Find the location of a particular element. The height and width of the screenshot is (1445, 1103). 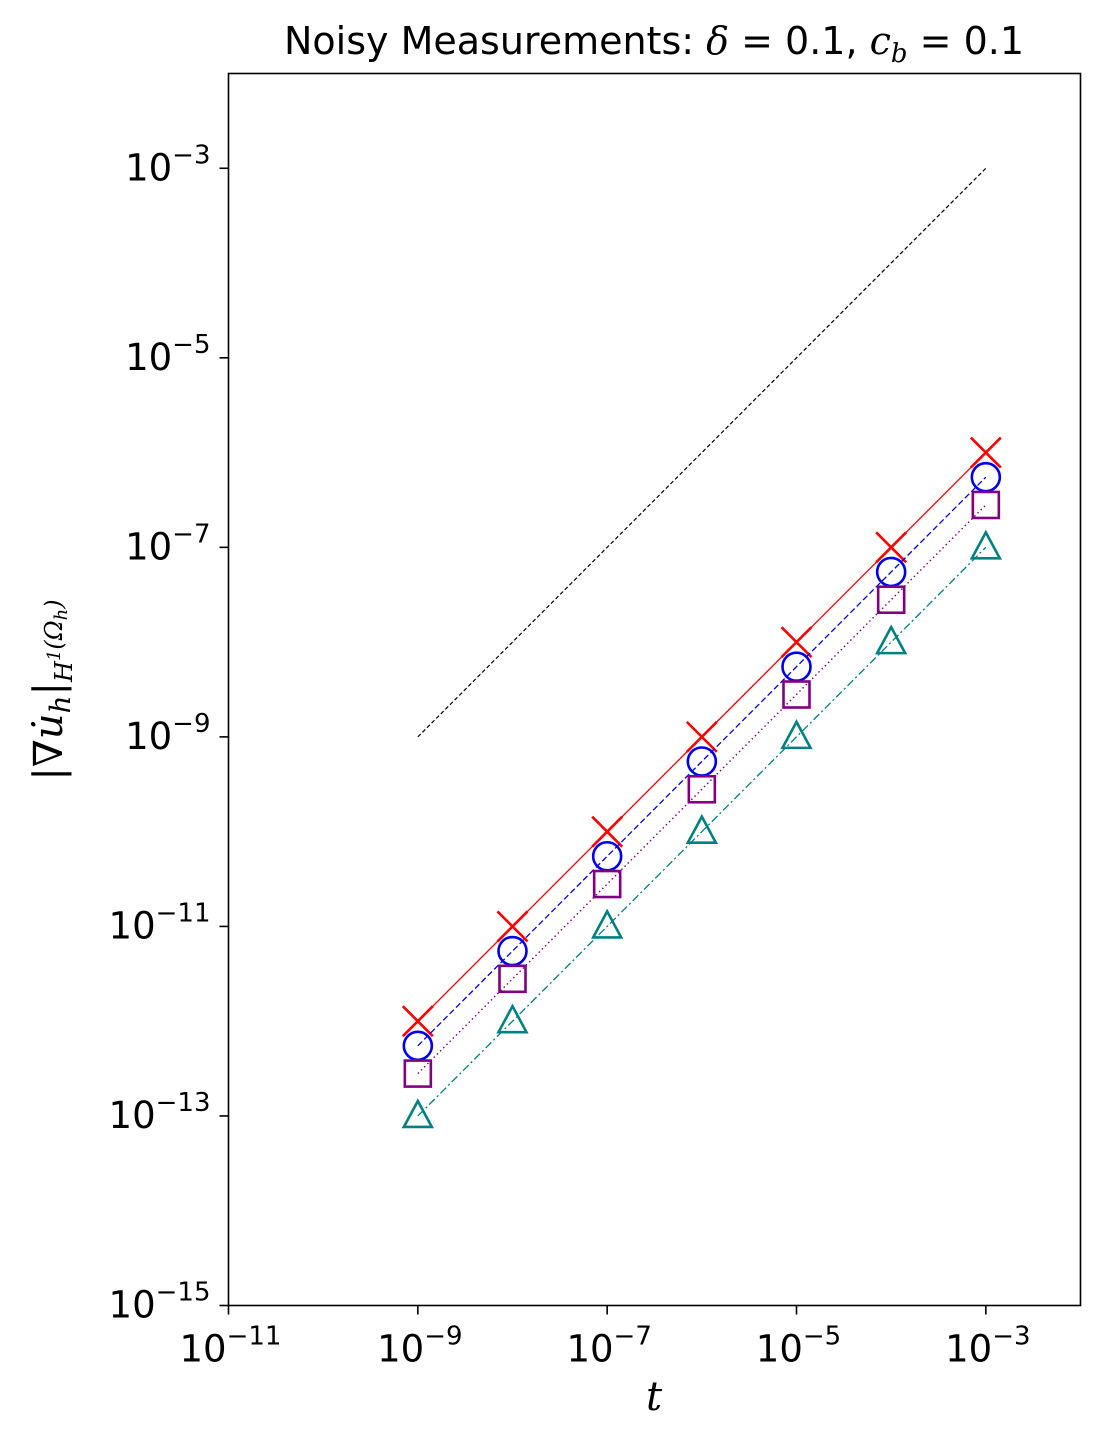

title-cb-symbol: c is located at coordinates (880, 41).